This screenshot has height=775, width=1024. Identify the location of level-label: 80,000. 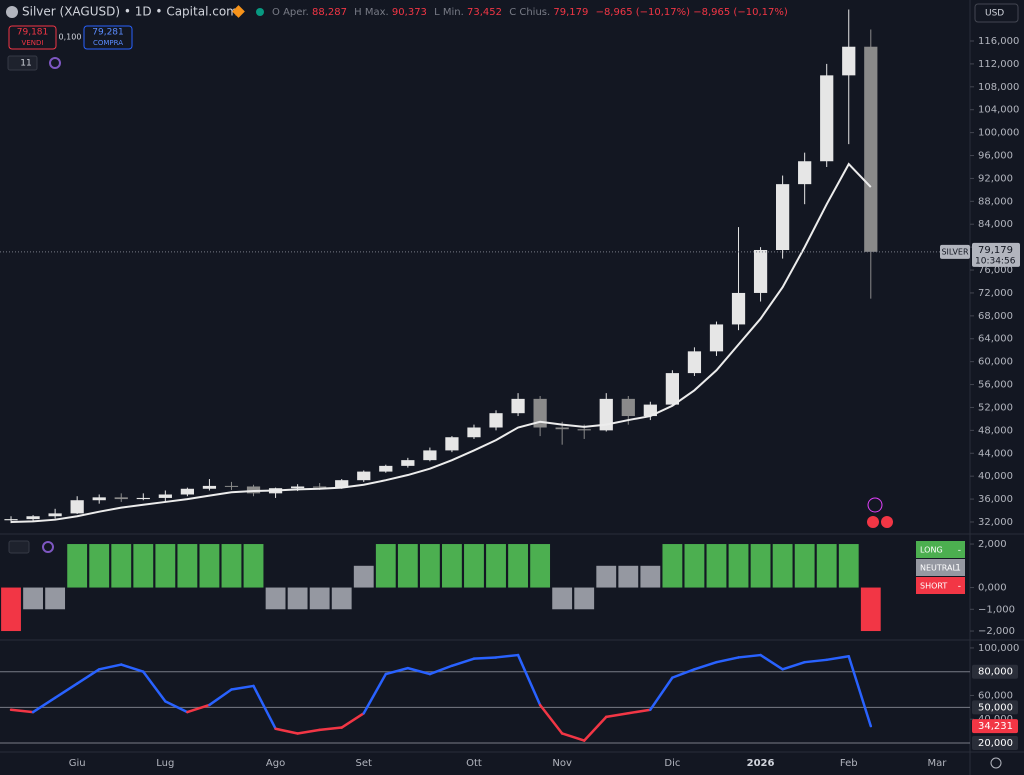
(995, 672).